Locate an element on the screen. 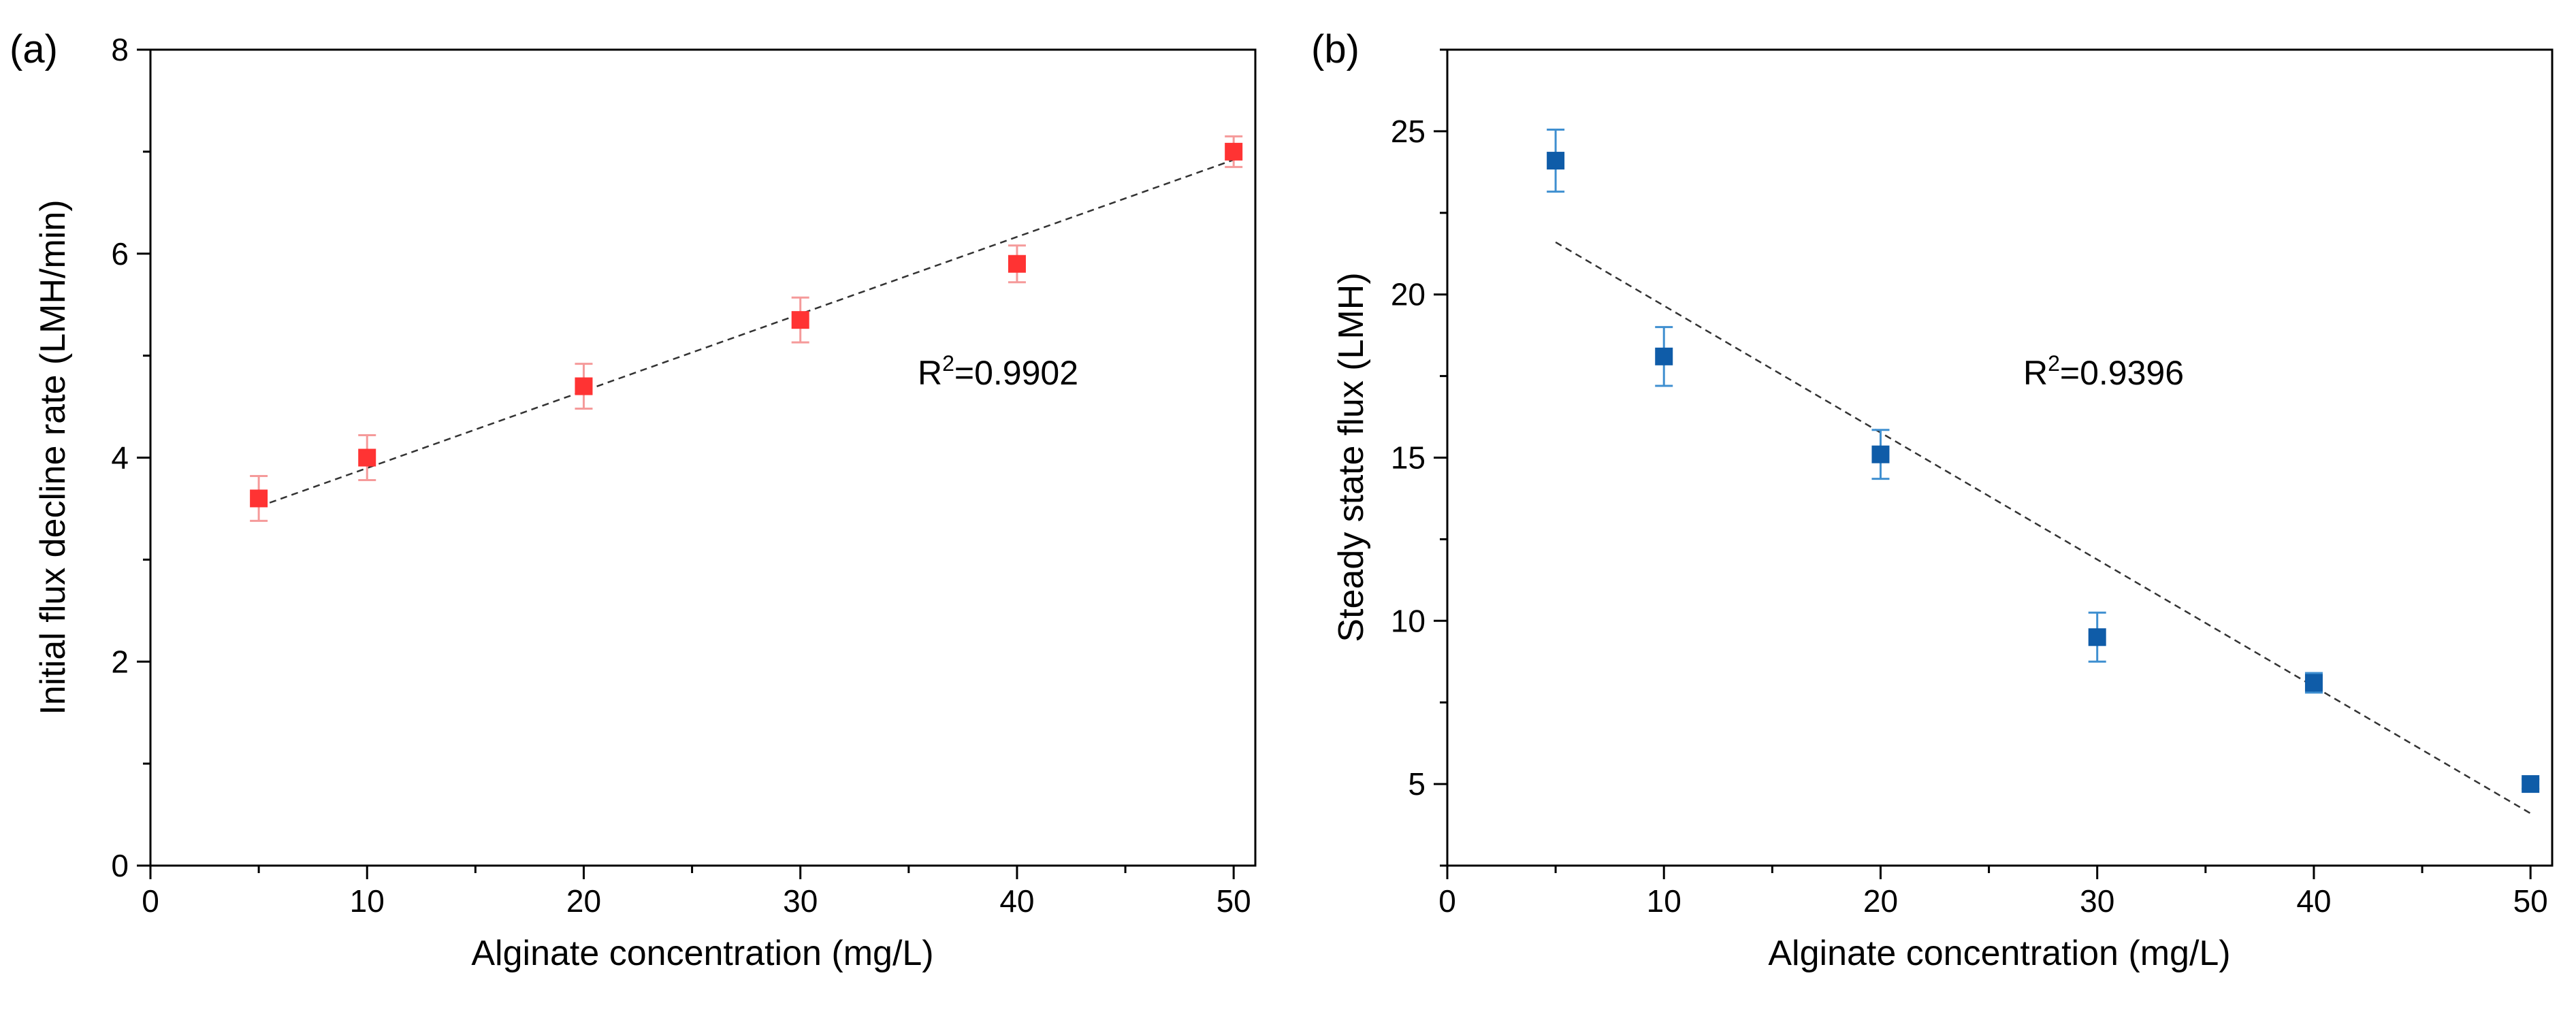  panel-b-x-tick-label: 10 is located at coordinates (1664, 901).